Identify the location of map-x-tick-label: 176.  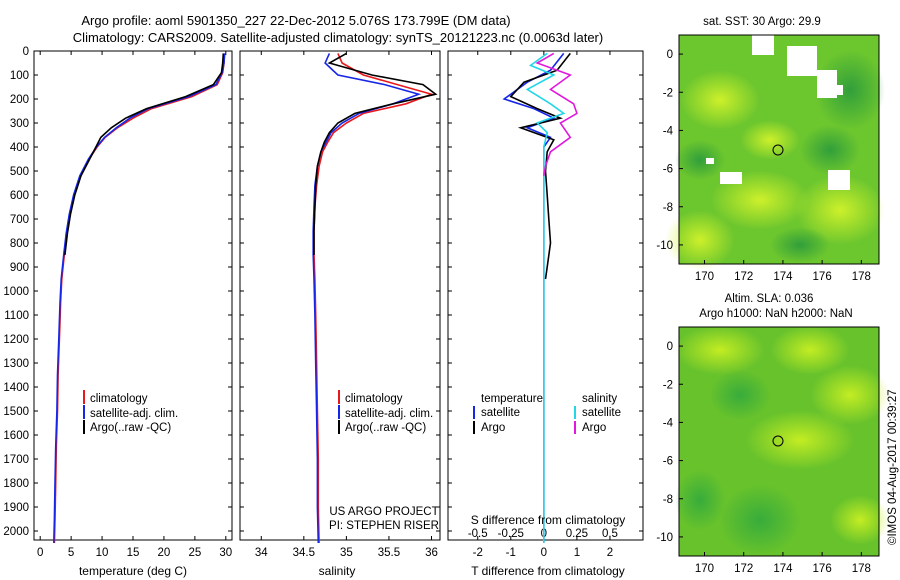
(822, 277).